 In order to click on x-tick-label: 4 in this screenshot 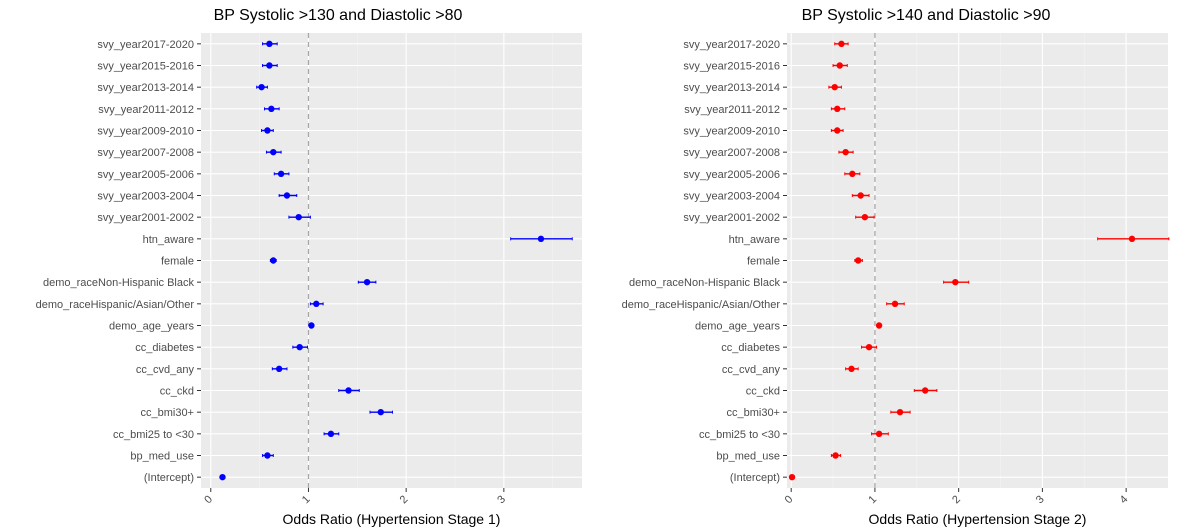, I will do `click(1124, 499)`.